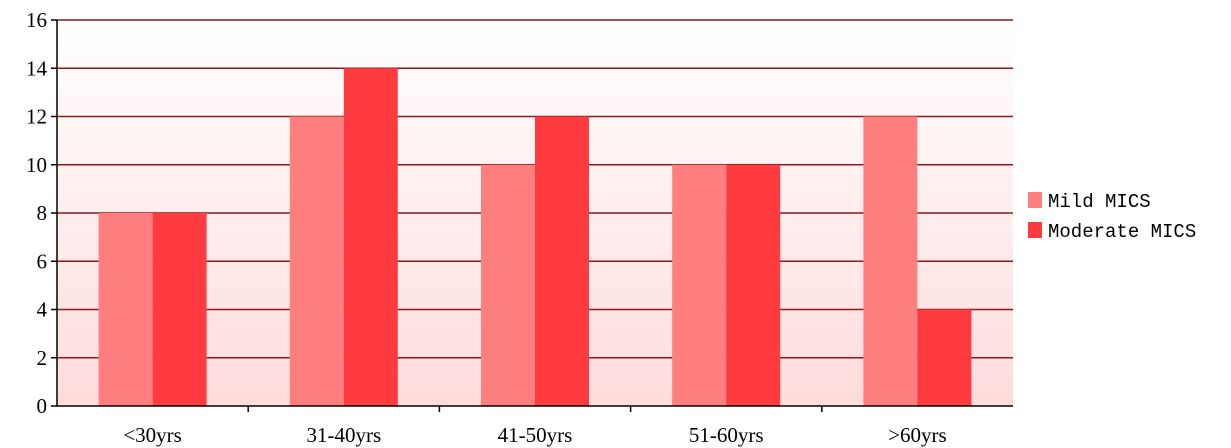  What do you see at coordinates (1122, 232) in the screenshot?
I see `legend-label: Moderate MICS` at bounding box center [1122, 232].